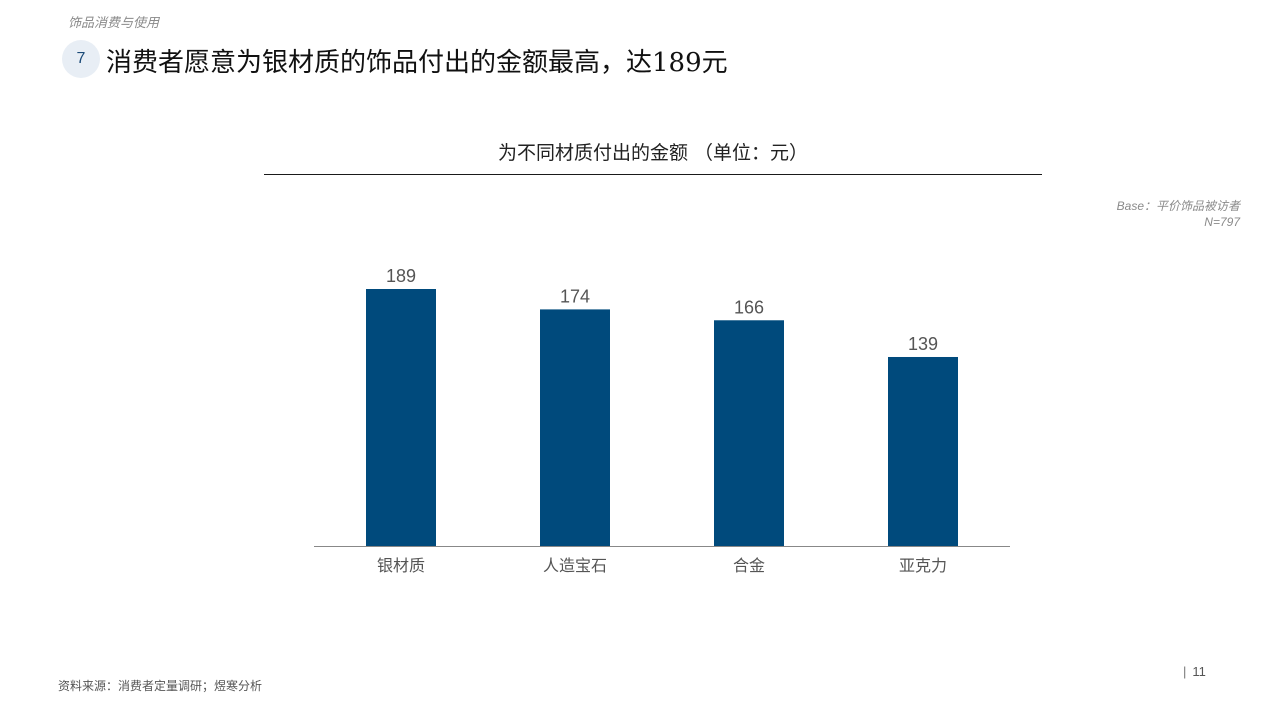 This screenshot has height=720, width=1280. Describe the element at coordinates (749, 307) in the screenshot. I see `bar-value-label: 166` at that location.